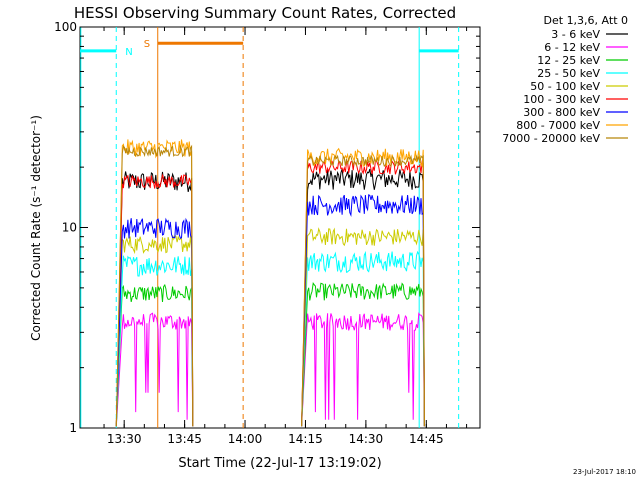 The height and width of the screenshot is (480, 640). I want to click on x-axis-label: Start Time (22-Jul-17 13:19:02), so click(279, 463).